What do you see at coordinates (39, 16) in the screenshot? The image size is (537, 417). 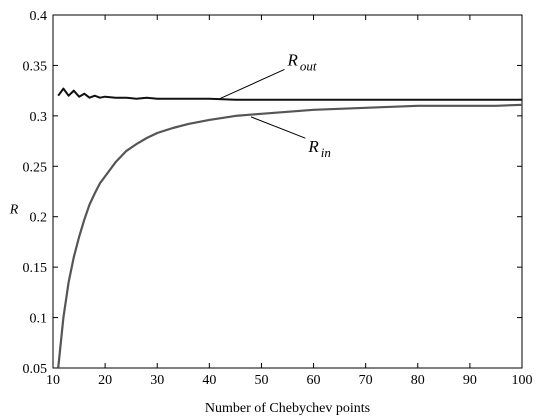 I see `y-tick-label: 0.4` at bounding box center [39, 16].